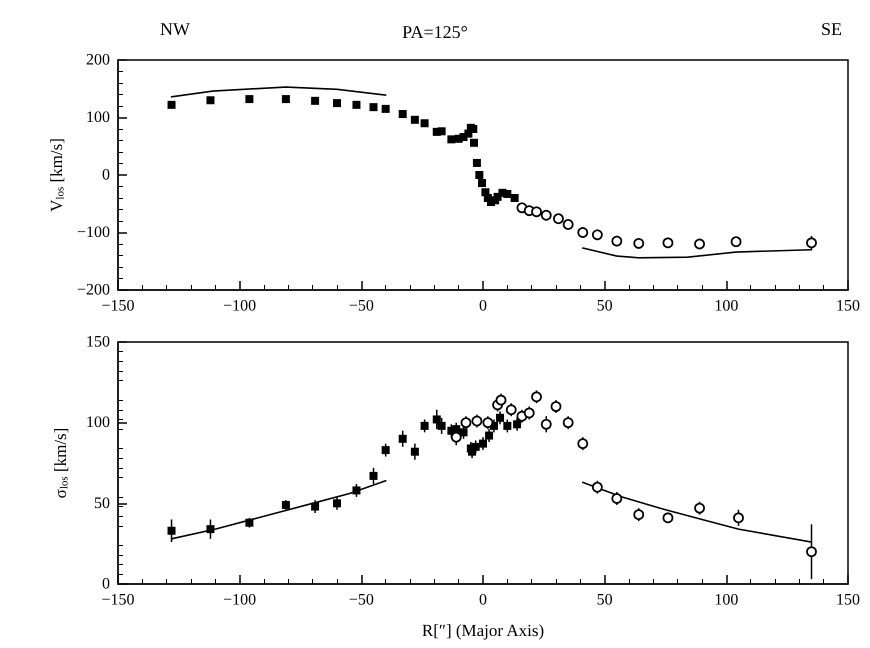 This screenshot has width=870, height=648. Describe the element at coordinates (483, 630) in the screenshot. I see `x-axis-title: R[″] (Major Axis)` at that location.